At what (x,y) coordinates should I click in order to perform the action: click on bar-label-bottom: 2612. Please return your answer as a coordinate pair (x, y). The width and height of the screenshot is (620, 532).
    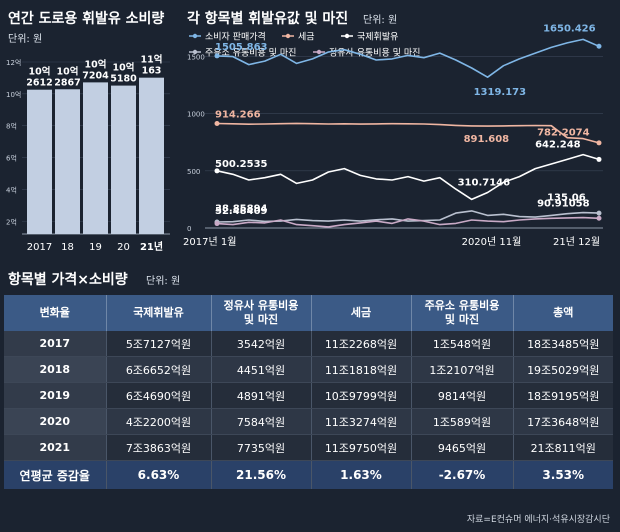
    Looking at the image, I should click on (39, 83).